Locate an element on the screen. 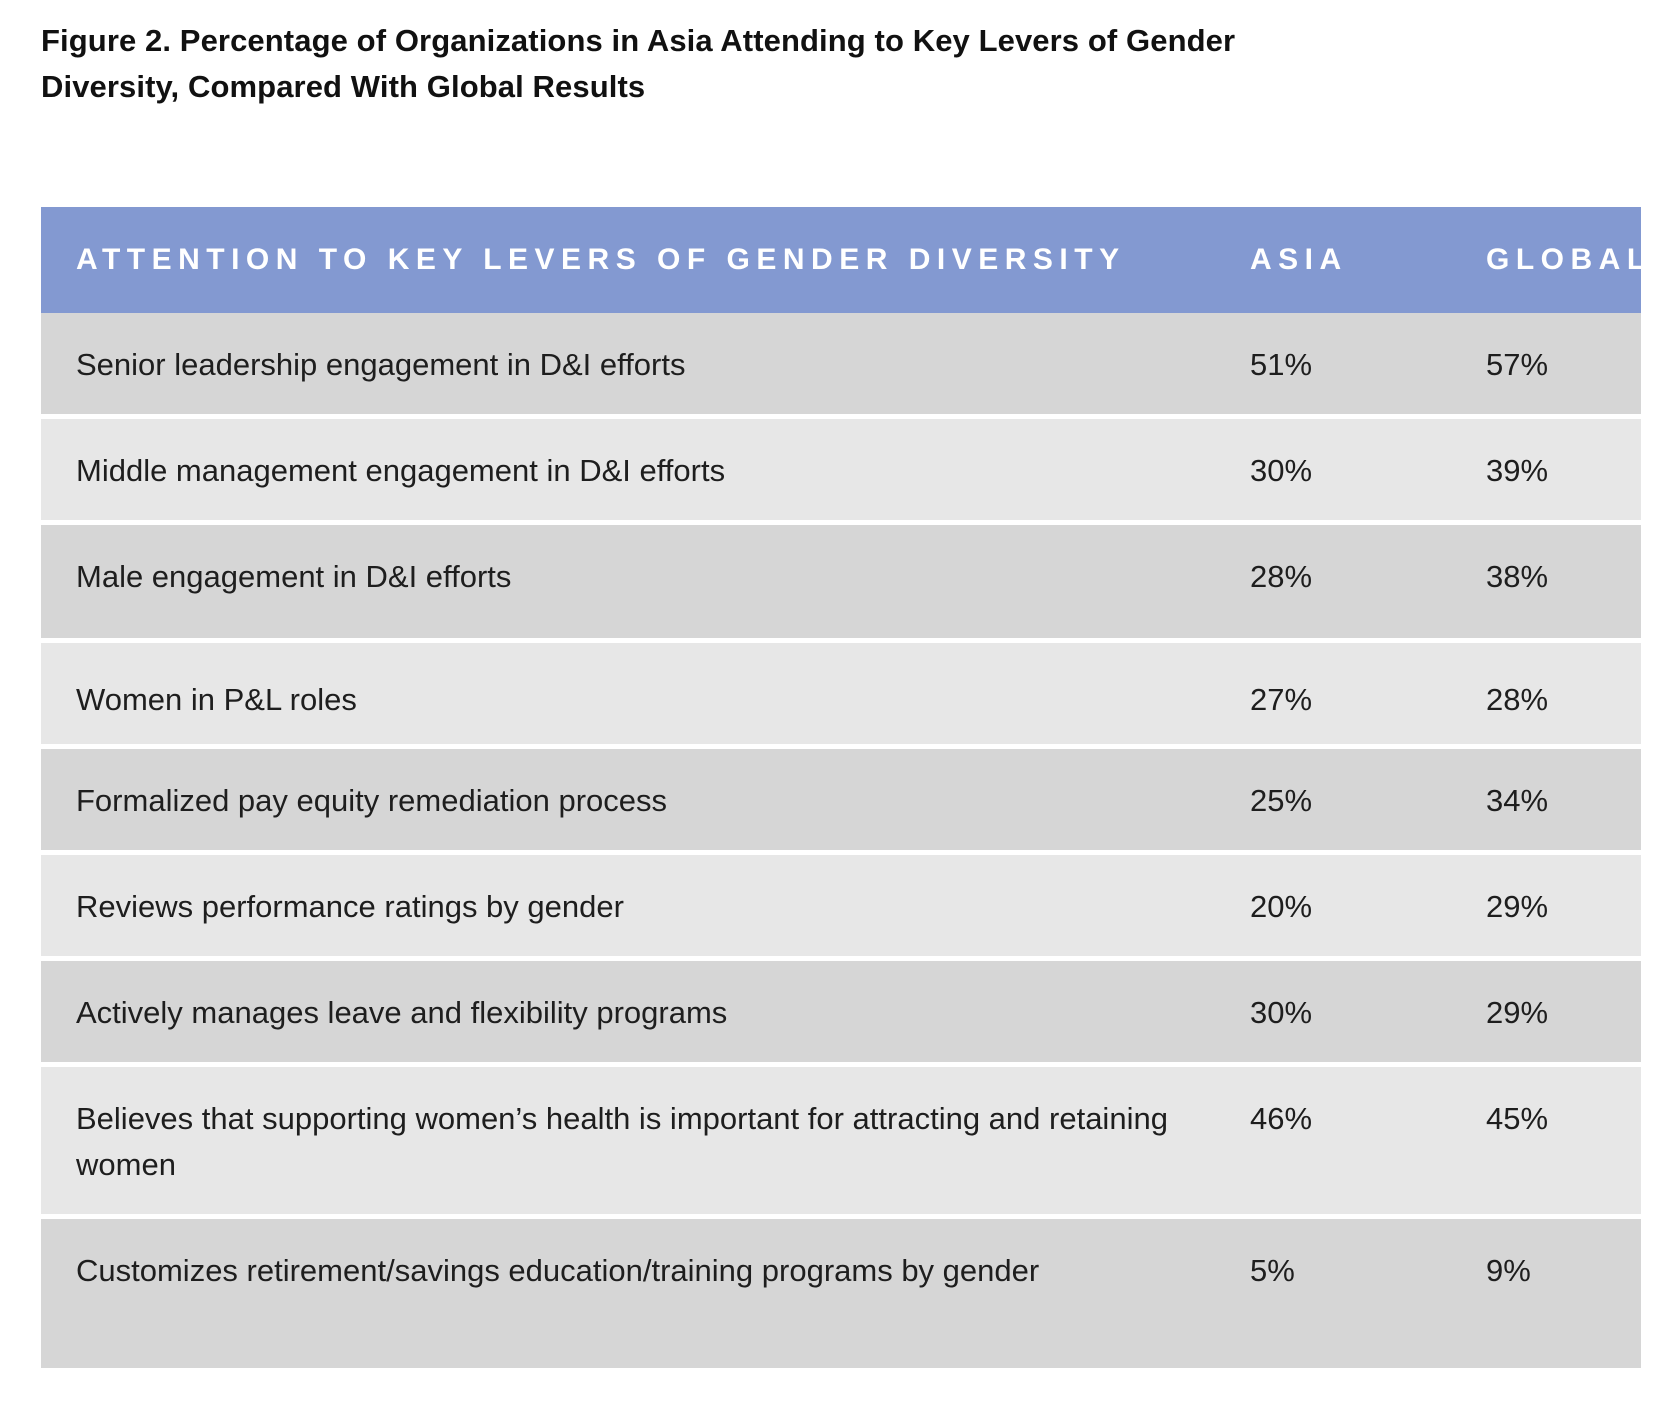 The image size is (1672, 1405). lever-cell: Male engagement in D&I efforts is located at coordinates (628, 579).